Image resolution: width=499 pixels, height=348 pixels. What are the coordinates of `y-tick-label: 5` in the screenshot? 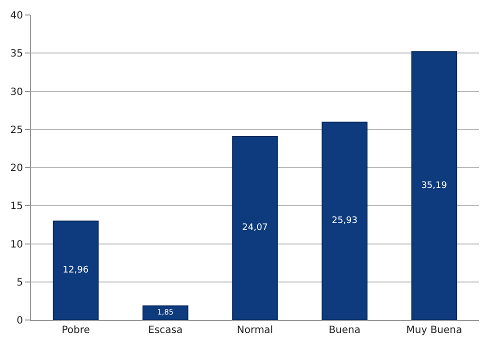 It's located at (19, 282).